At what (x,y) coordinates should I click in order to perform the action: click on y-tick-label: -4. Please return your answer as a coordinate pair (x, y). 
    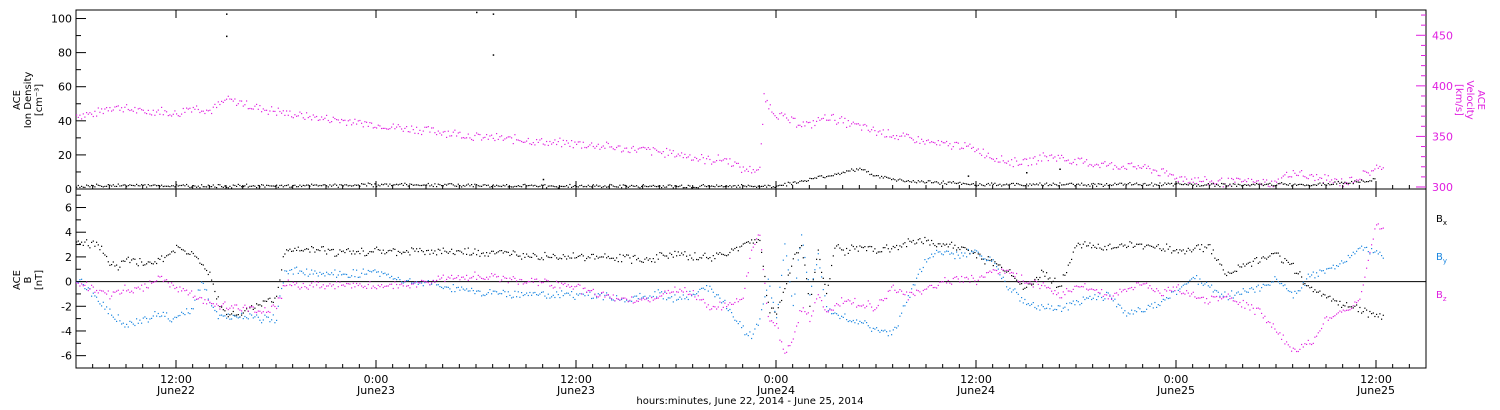
    Looking at the image, I should click on (66, 331).